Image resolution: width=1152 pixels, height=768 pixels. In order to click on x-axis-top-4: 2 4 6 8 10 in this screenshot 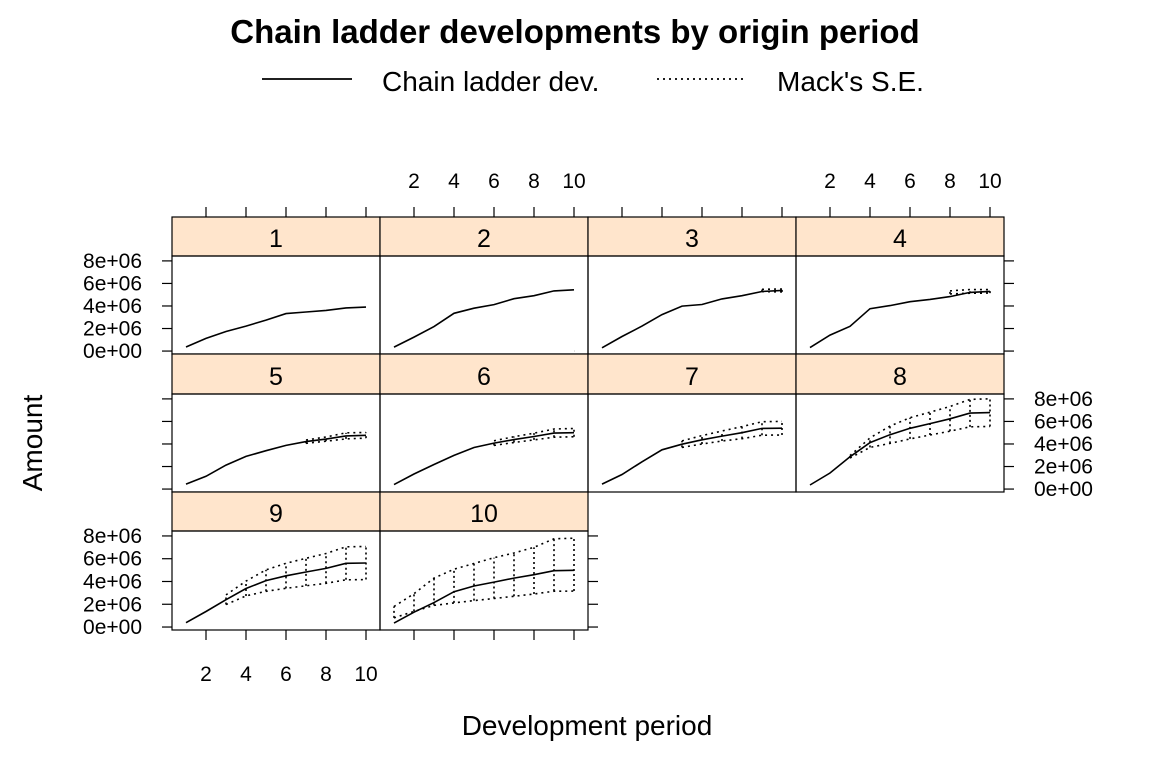, I will do `click(913, 193)`.